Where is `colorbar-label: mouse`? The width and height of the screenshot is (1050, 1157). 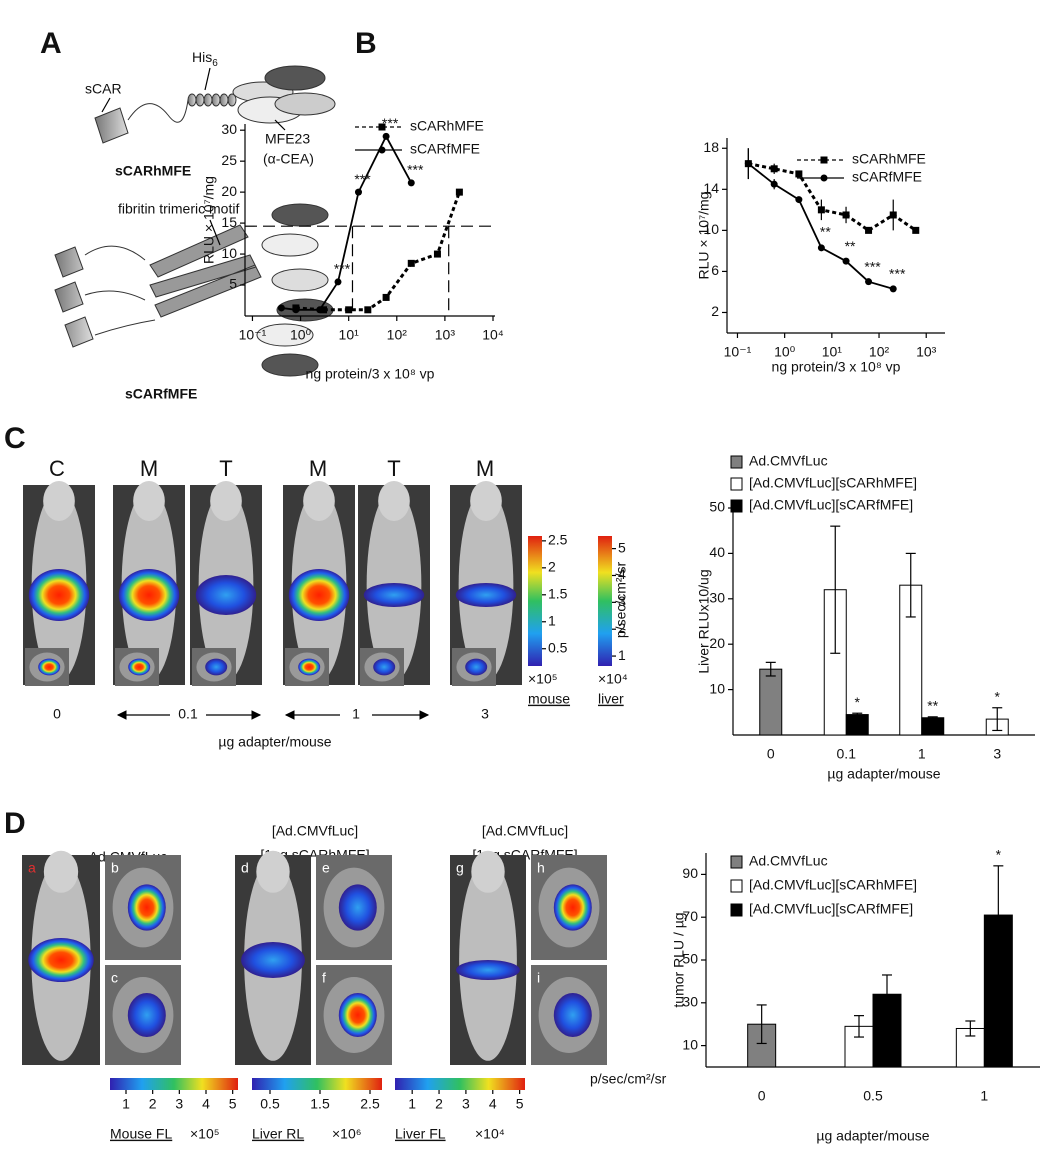
colorbar-label: mouse is located at coordinates (549, 699).